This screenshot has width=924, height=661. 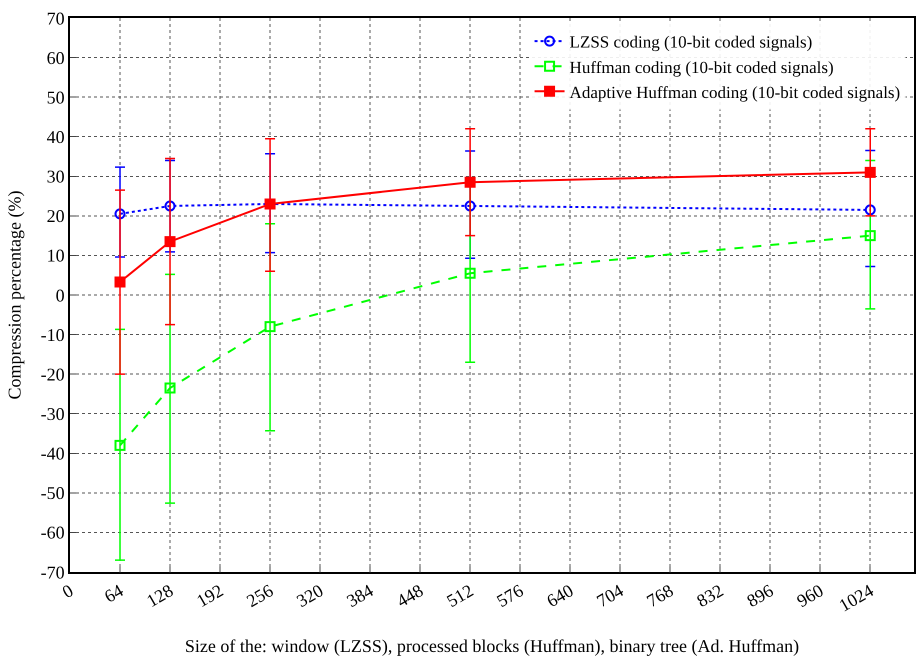 I want to click on x-tick-label: 960, so click(x=810, y=596).